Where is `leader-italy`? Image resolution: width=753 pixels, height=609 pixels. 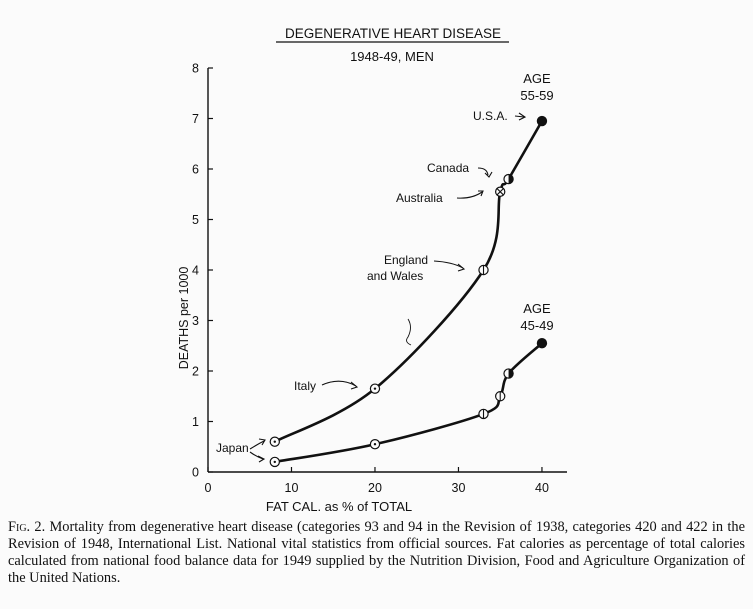
leader-italy is located at coordinates (339, 383).